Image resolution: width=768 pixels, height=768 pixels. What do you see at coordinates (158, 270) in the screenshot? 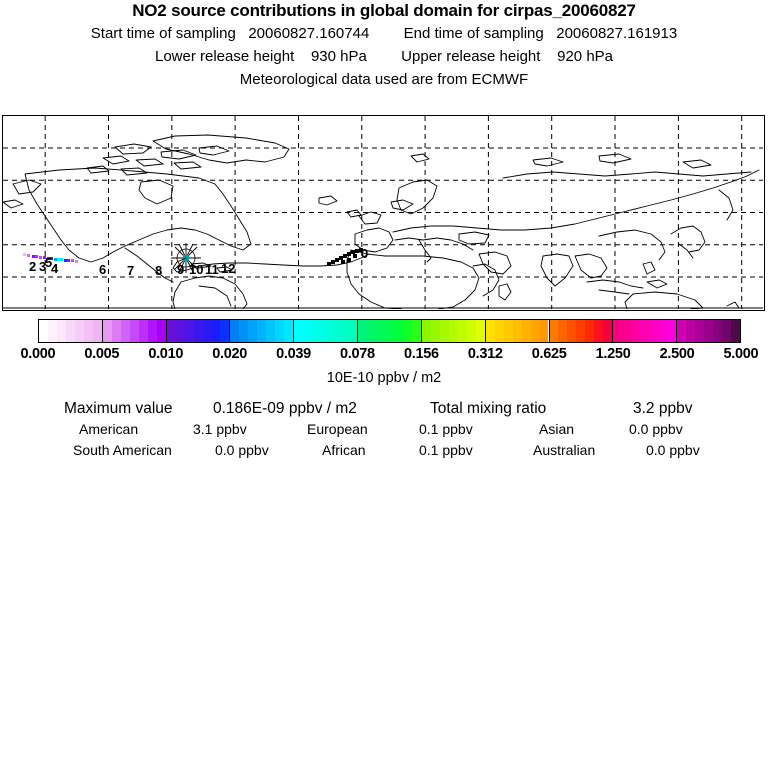
I see `svg-text: 8` at bounding box center [158, 270].